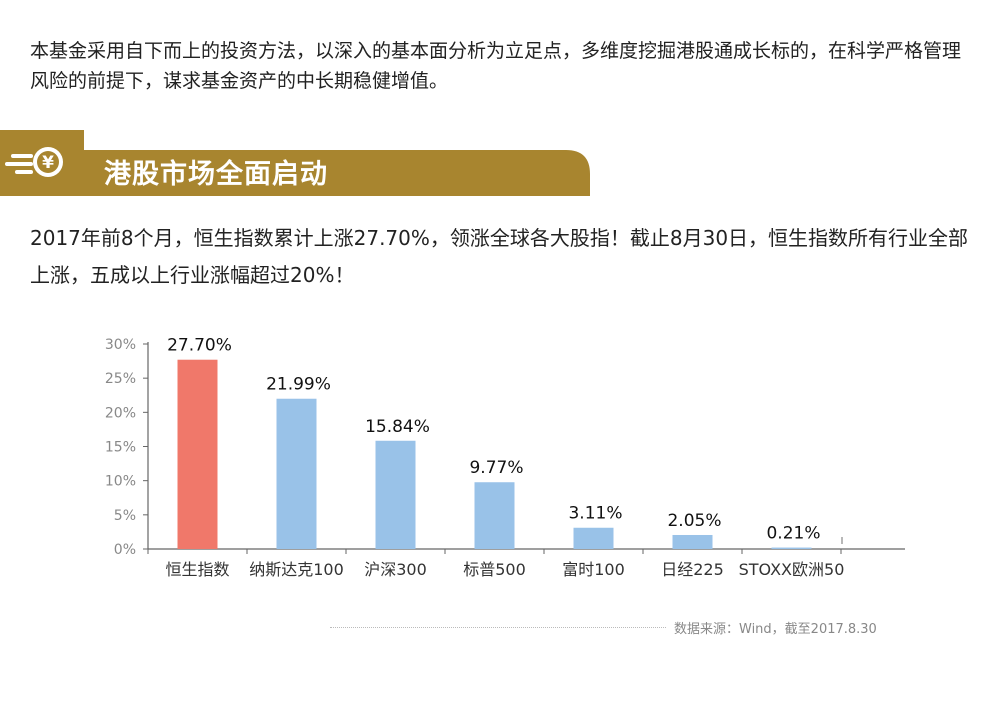 The image size is (1000, 716). Describe the element at coordinates (496, 468) in the screenshot. I see `data-label: 9.77%` at that location.